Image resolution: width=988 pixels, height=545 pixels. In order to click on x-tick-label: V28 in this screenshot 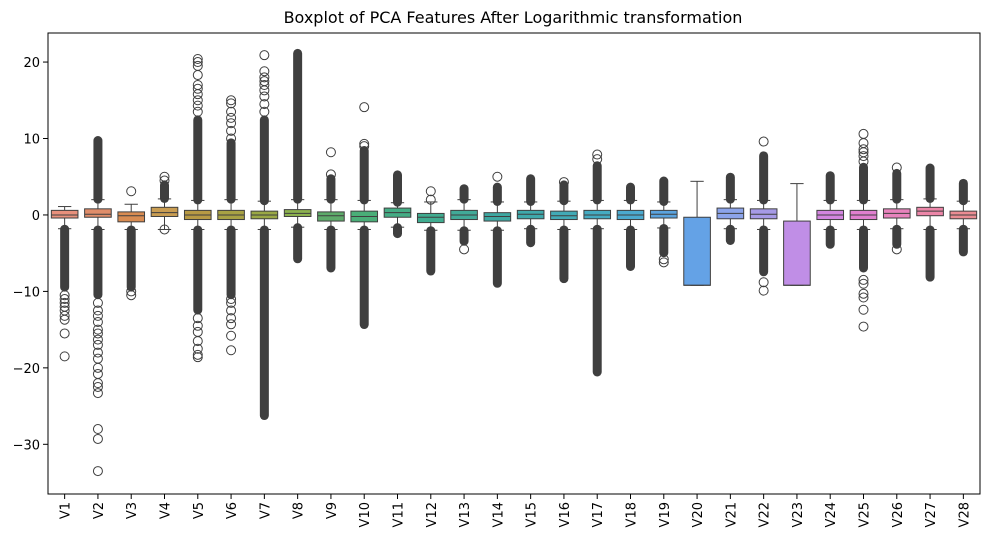, I will do `click(964, 514)`.